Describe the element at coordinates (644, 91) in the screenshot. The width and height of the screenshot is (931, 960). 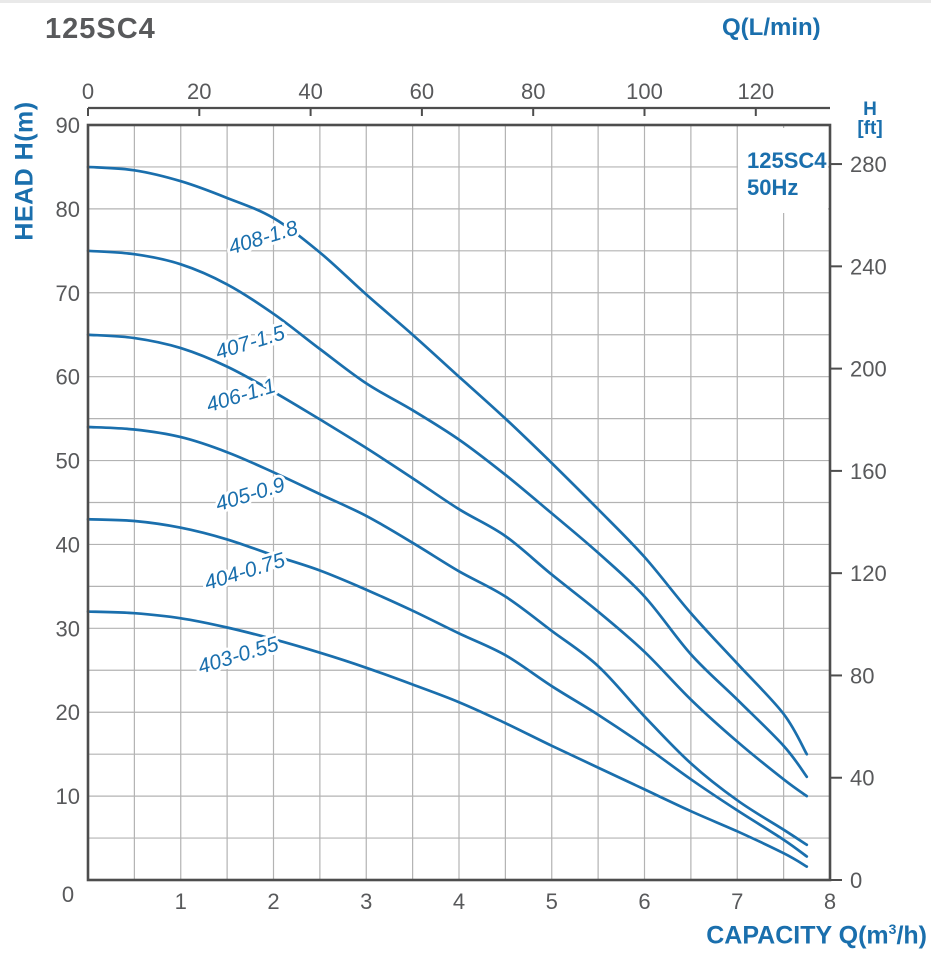
I see `top-axis-tick-label: 100` at that location.